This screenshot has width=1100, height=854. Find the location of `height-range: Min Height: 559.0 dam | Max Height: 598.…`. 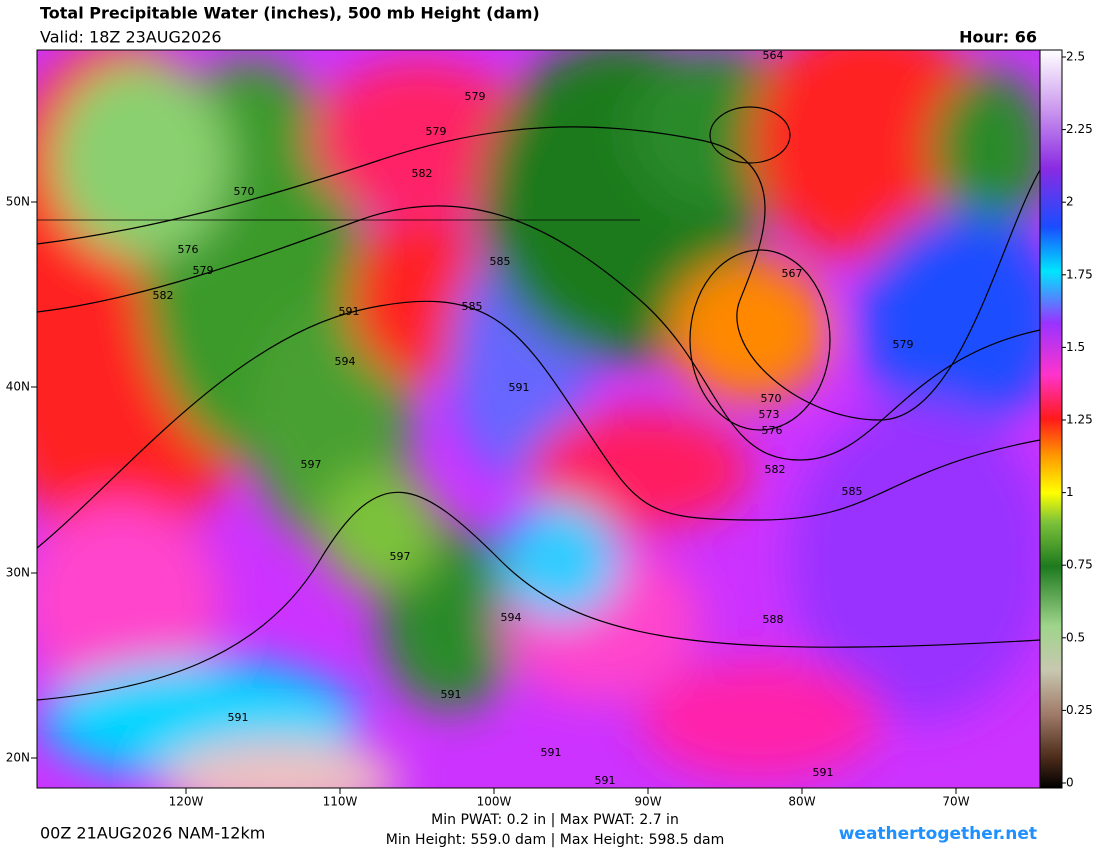

height-range: Min Height: 559.0 dam | Max Height: 598.… is located at coordinates (555, 840).